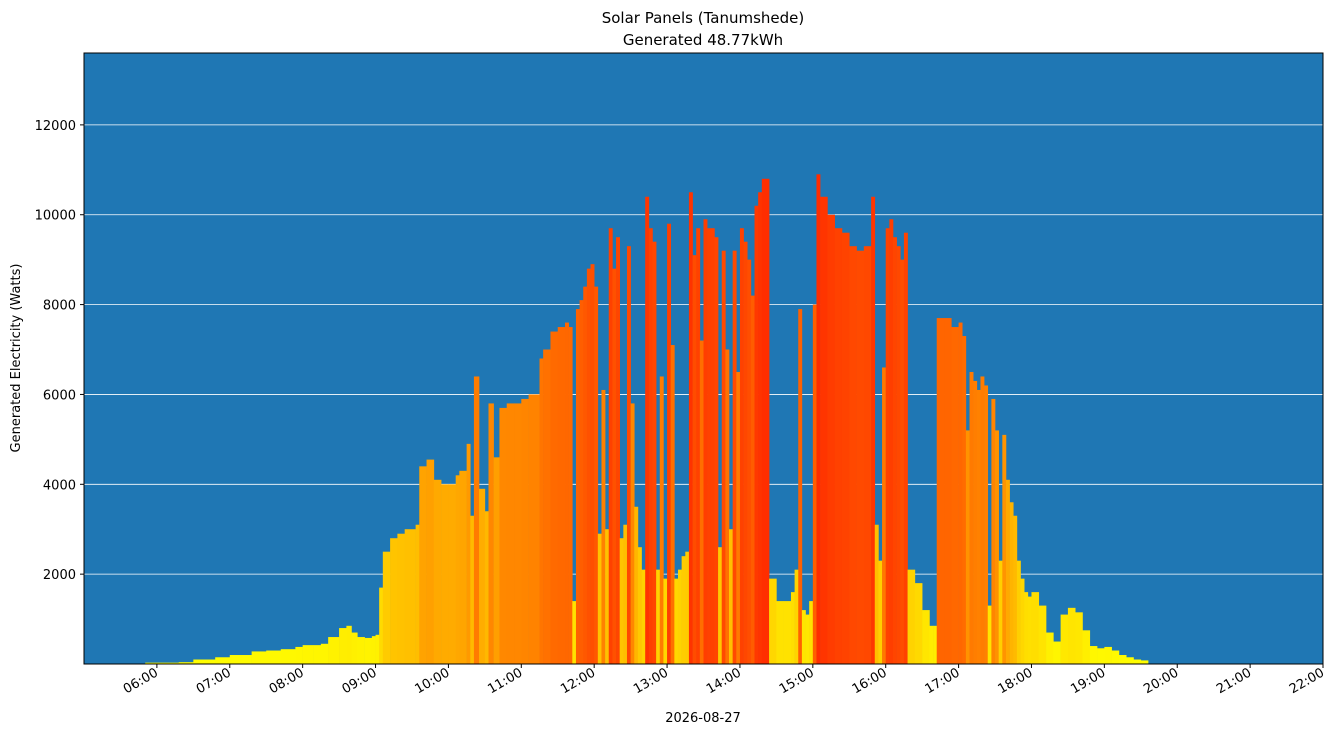  Describe the element at coordinates (703, 718) in the screenshot. I see `x-axis-label: 2026-08-27` at that location.